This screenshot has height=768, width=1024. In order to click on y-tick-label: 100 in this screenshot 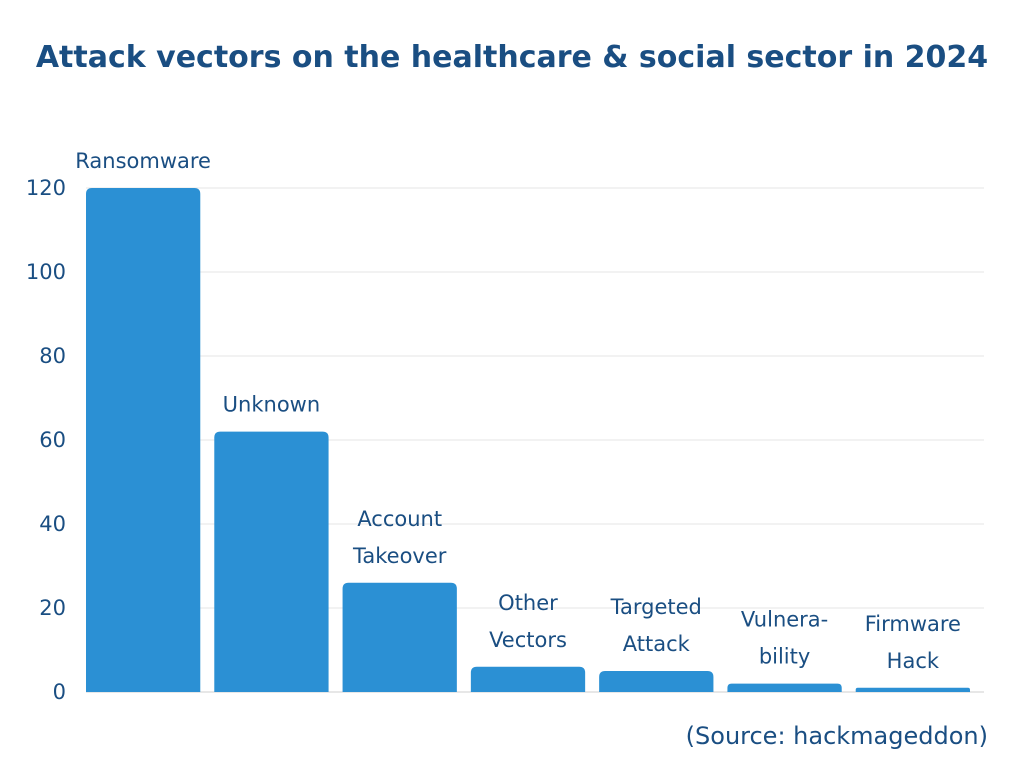, I will do `click(46, 272)`.